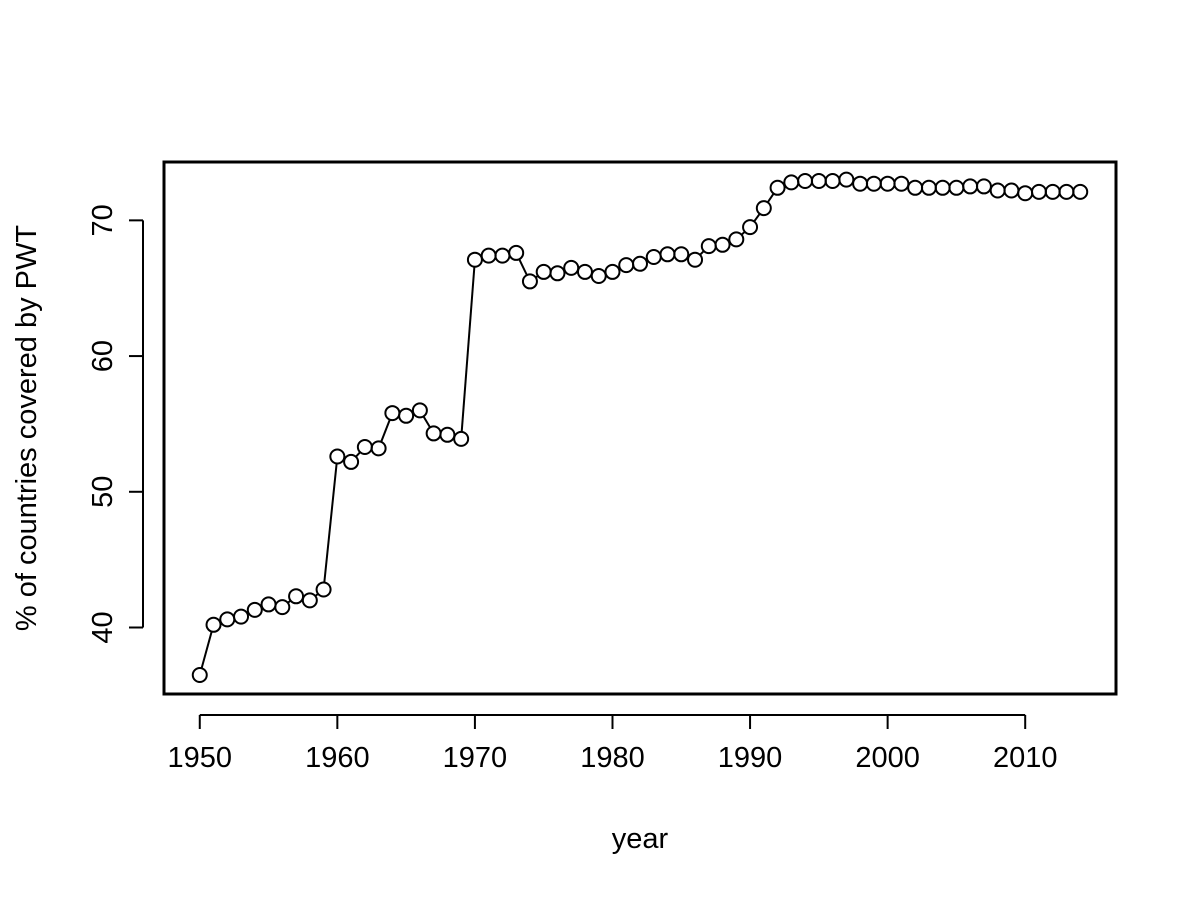 This screenshot has width=1200, height=900. Describe the element at coordinates (337, 758) in the screenshot. I see `x-tick-label: 1960` at that location.